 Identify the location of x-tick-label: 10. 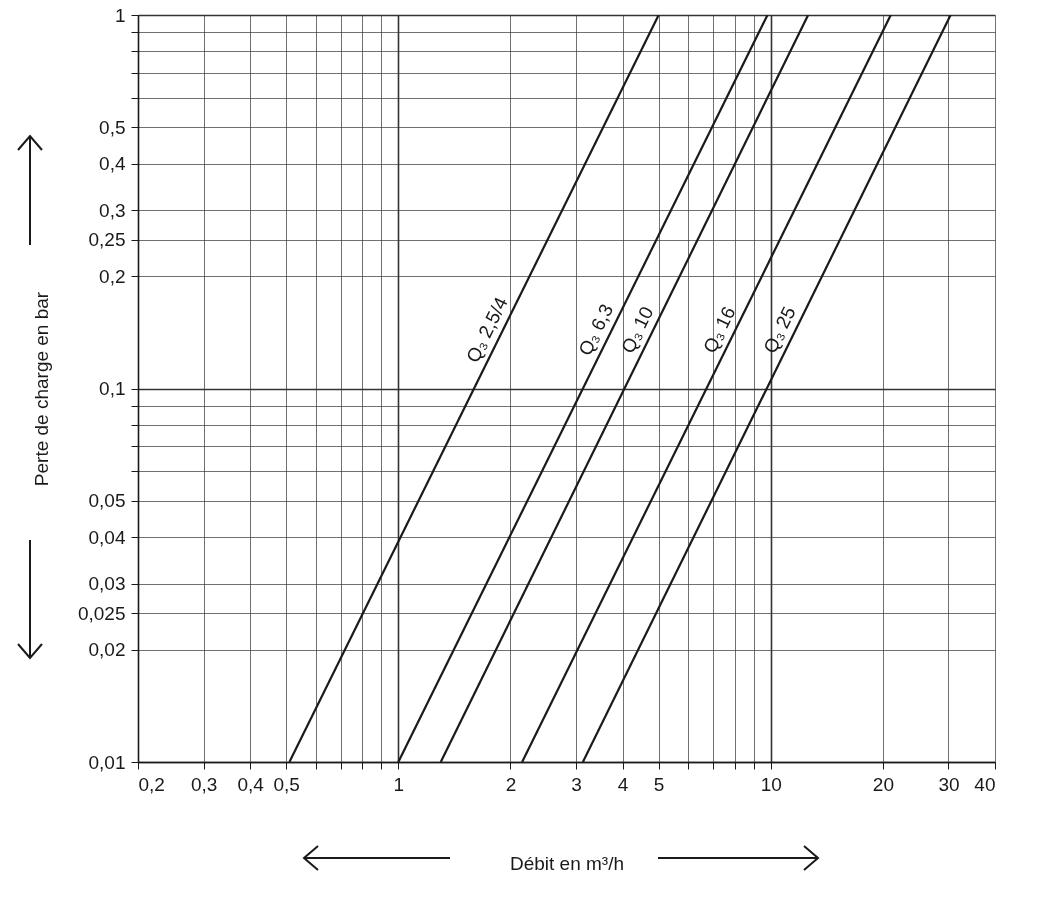
(771, 784).